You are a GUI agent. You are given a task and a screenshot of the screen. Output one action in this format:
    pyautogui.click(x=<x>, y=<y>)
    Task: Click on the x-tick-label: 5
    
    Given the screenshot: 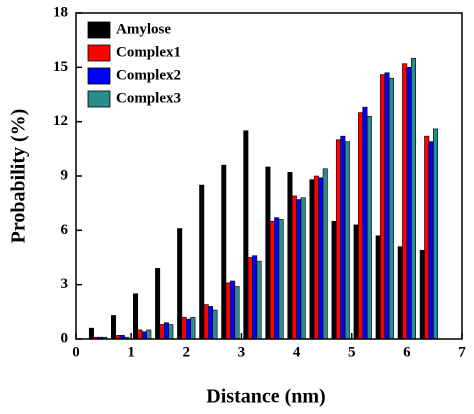 What is the action you would take?
    pyautogui.click(x=352, y=352)
    